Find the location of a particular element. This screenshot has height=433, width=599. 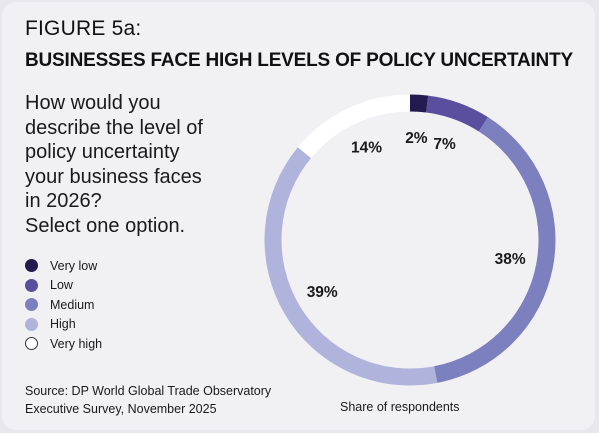

legend-label: Low is located at coordinates (61, 285).